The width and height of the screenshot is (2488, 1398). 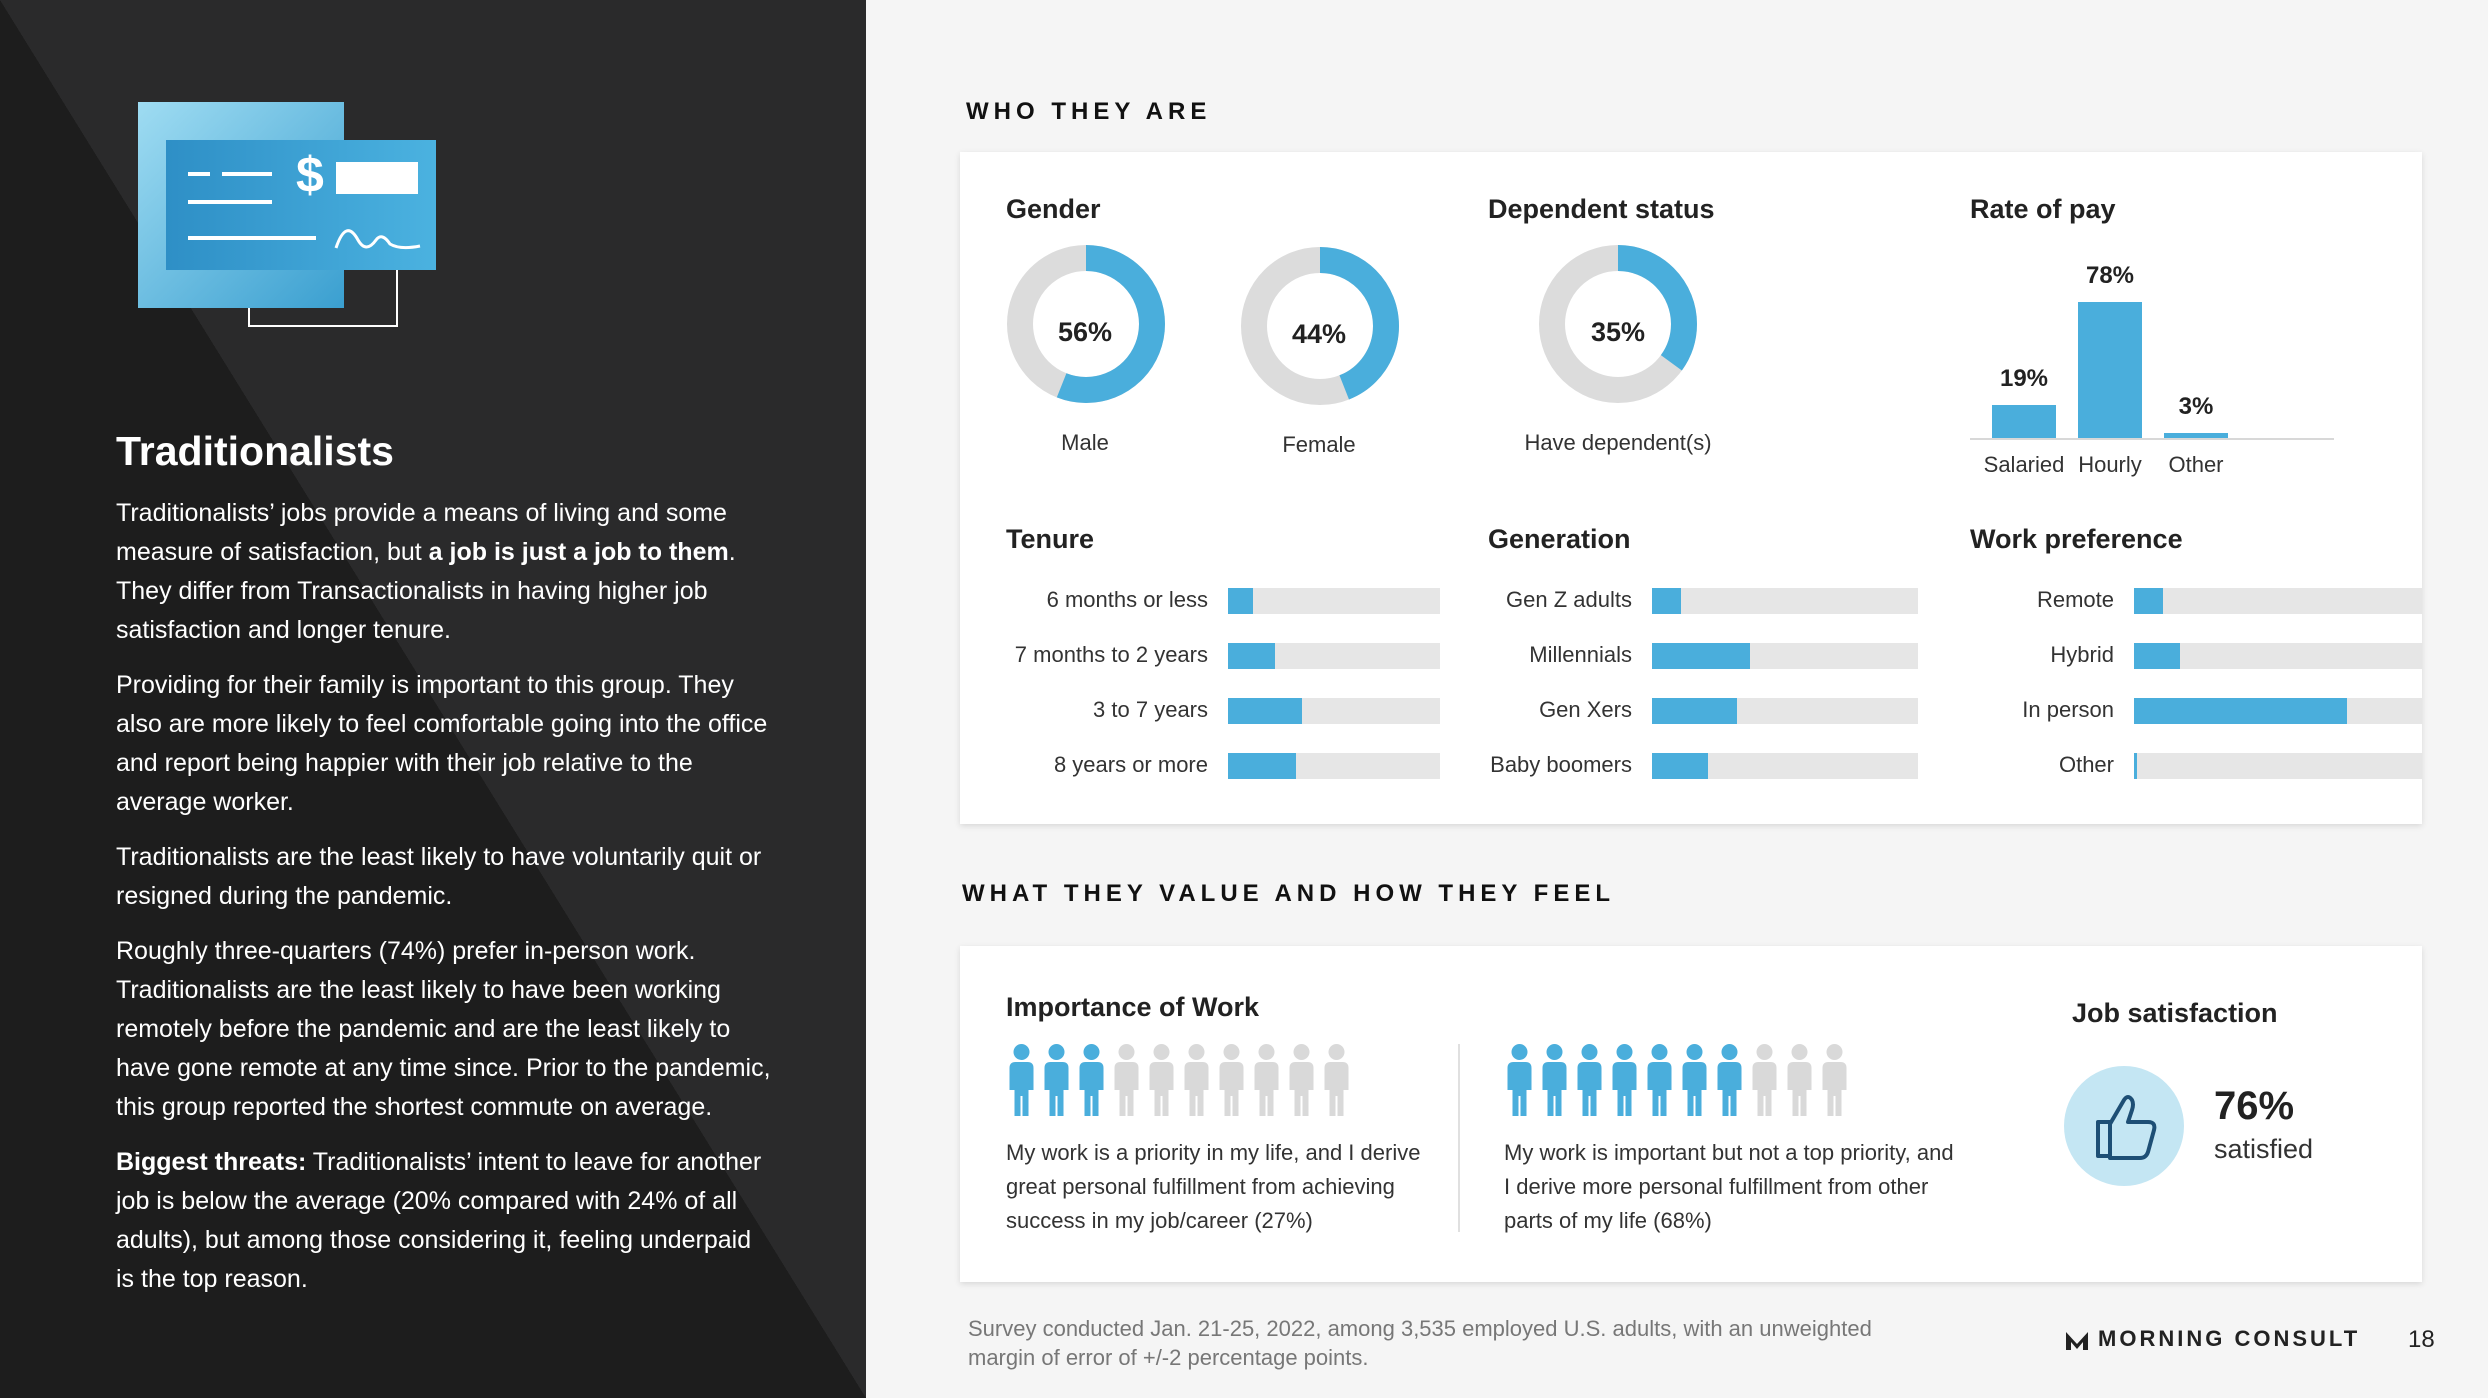 What do you see at coordinates (2024, 378) in the screenshot?
I see `pay-pct-salaried: 19%` at bounding box center [2024, 378].